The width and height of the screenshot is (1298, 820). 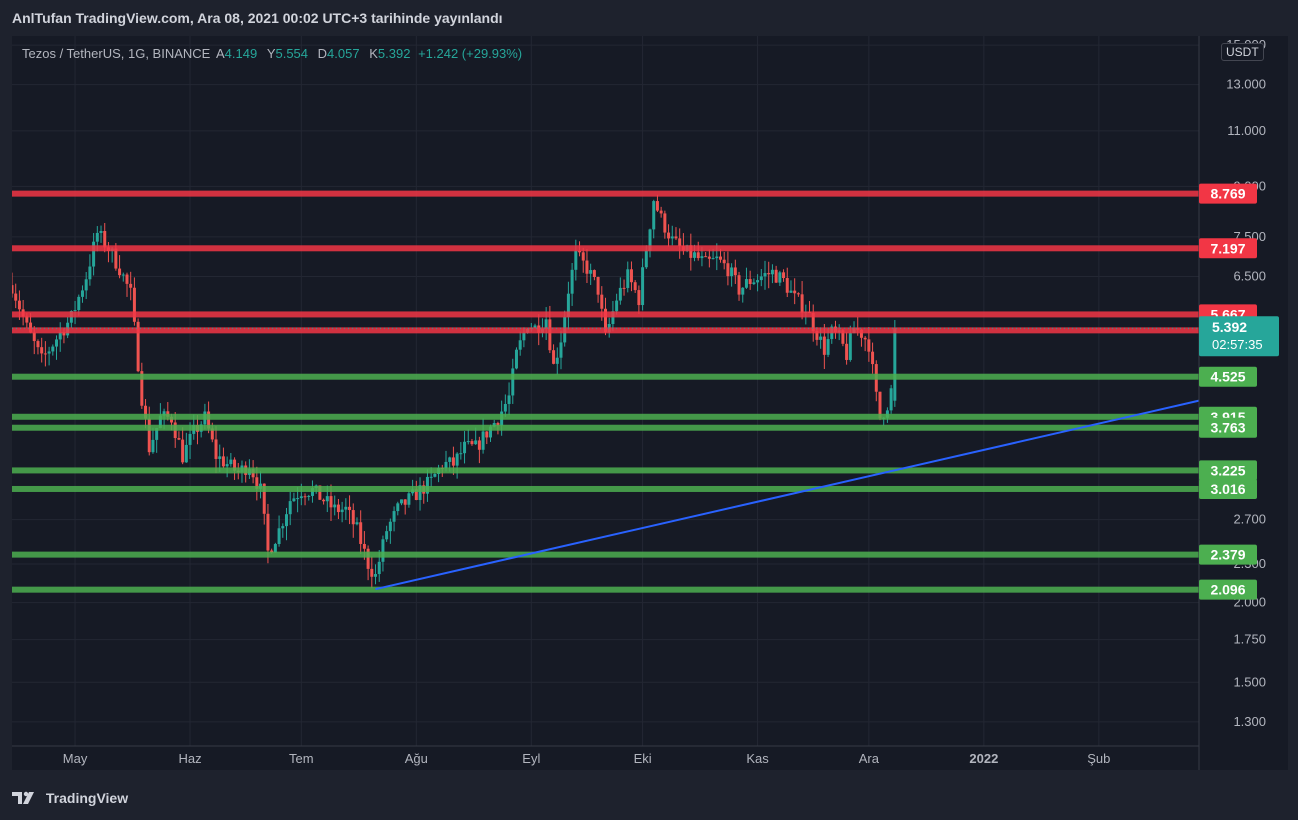 I want to click on price-axis, so click(x=1243, y=403).